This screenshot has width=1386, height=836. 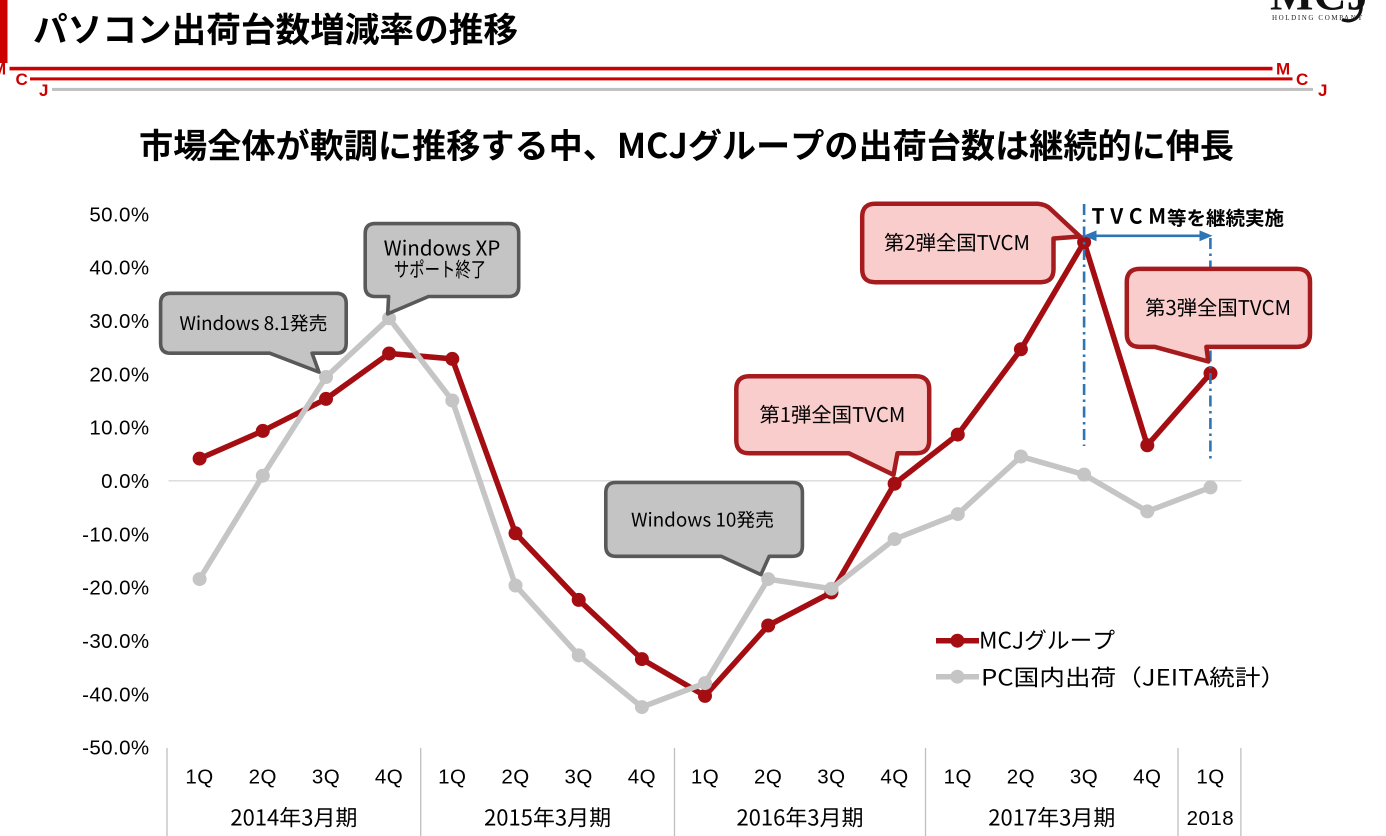 I want to click on svg-text: 40.0%, so click(x=119, y=268).